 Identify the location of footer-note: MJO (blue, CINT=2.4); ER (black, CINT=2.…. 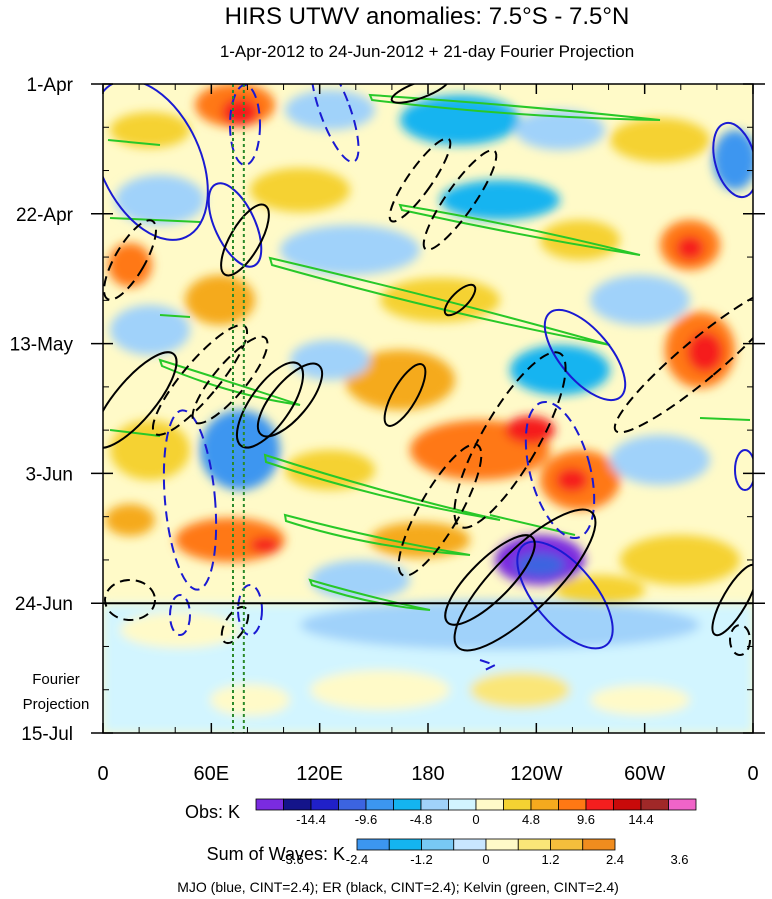
(398, 887).